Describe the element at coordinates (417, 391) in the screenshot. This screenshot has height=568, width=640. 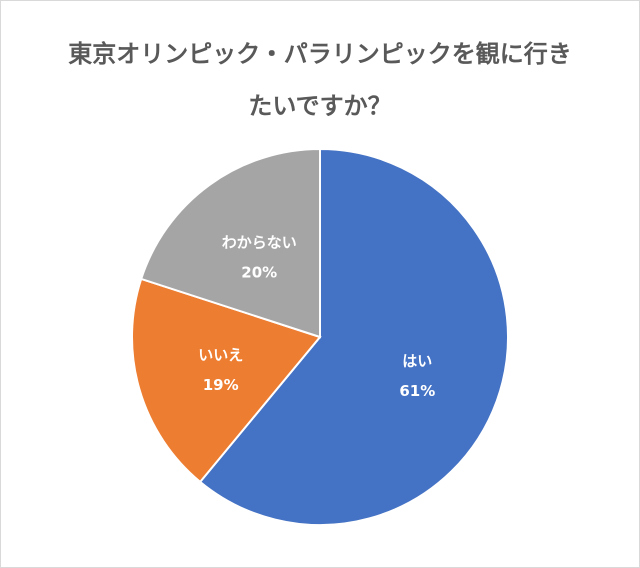
I see `slice-hai-value-label: 61%` at that location.